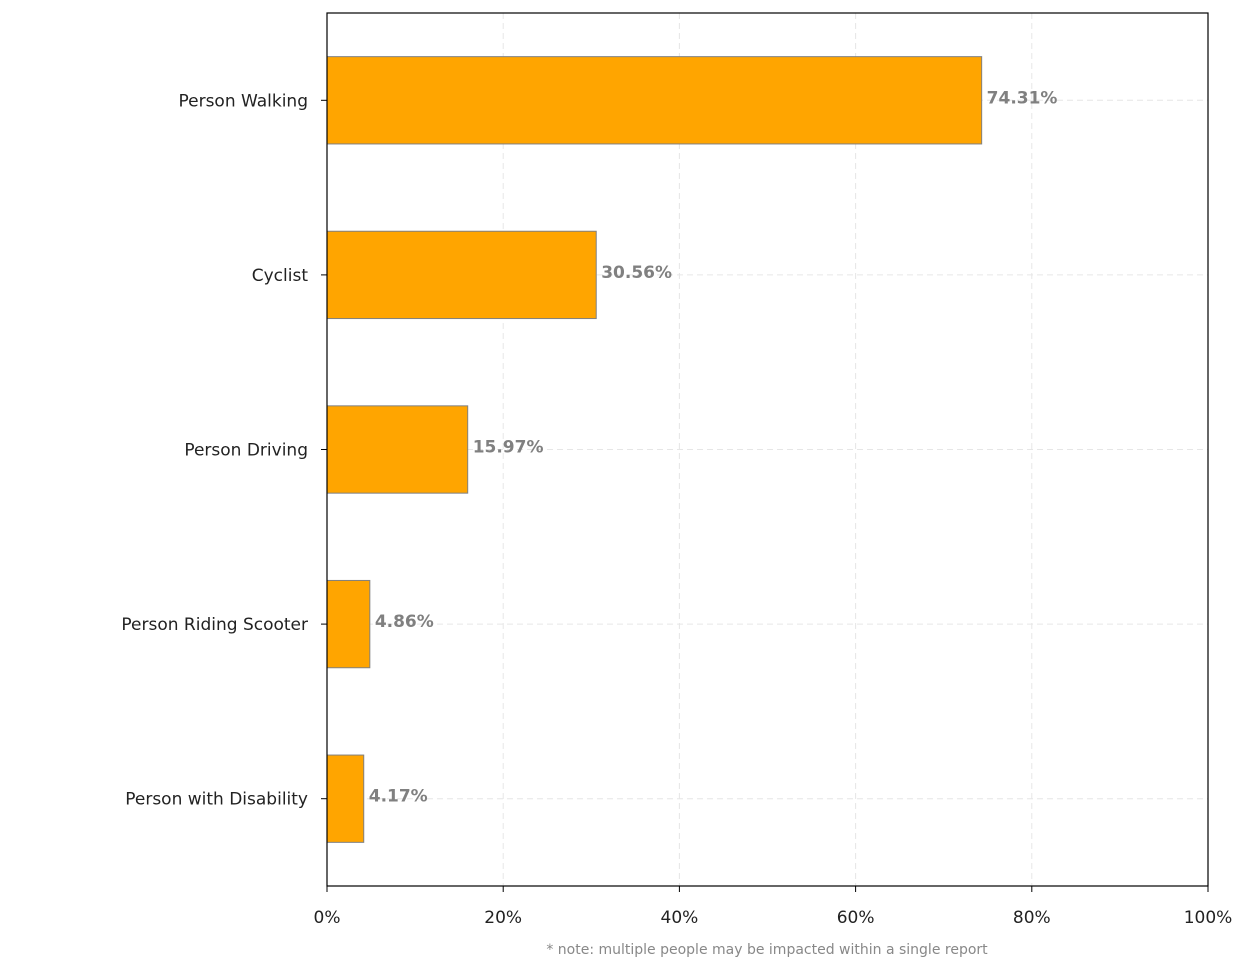 The image size is (1246, 962). What do you see at coordinates (1208, 918) in the screenshot?
I see `x-tick-label: 100%` at bounding box center [1208, 918].